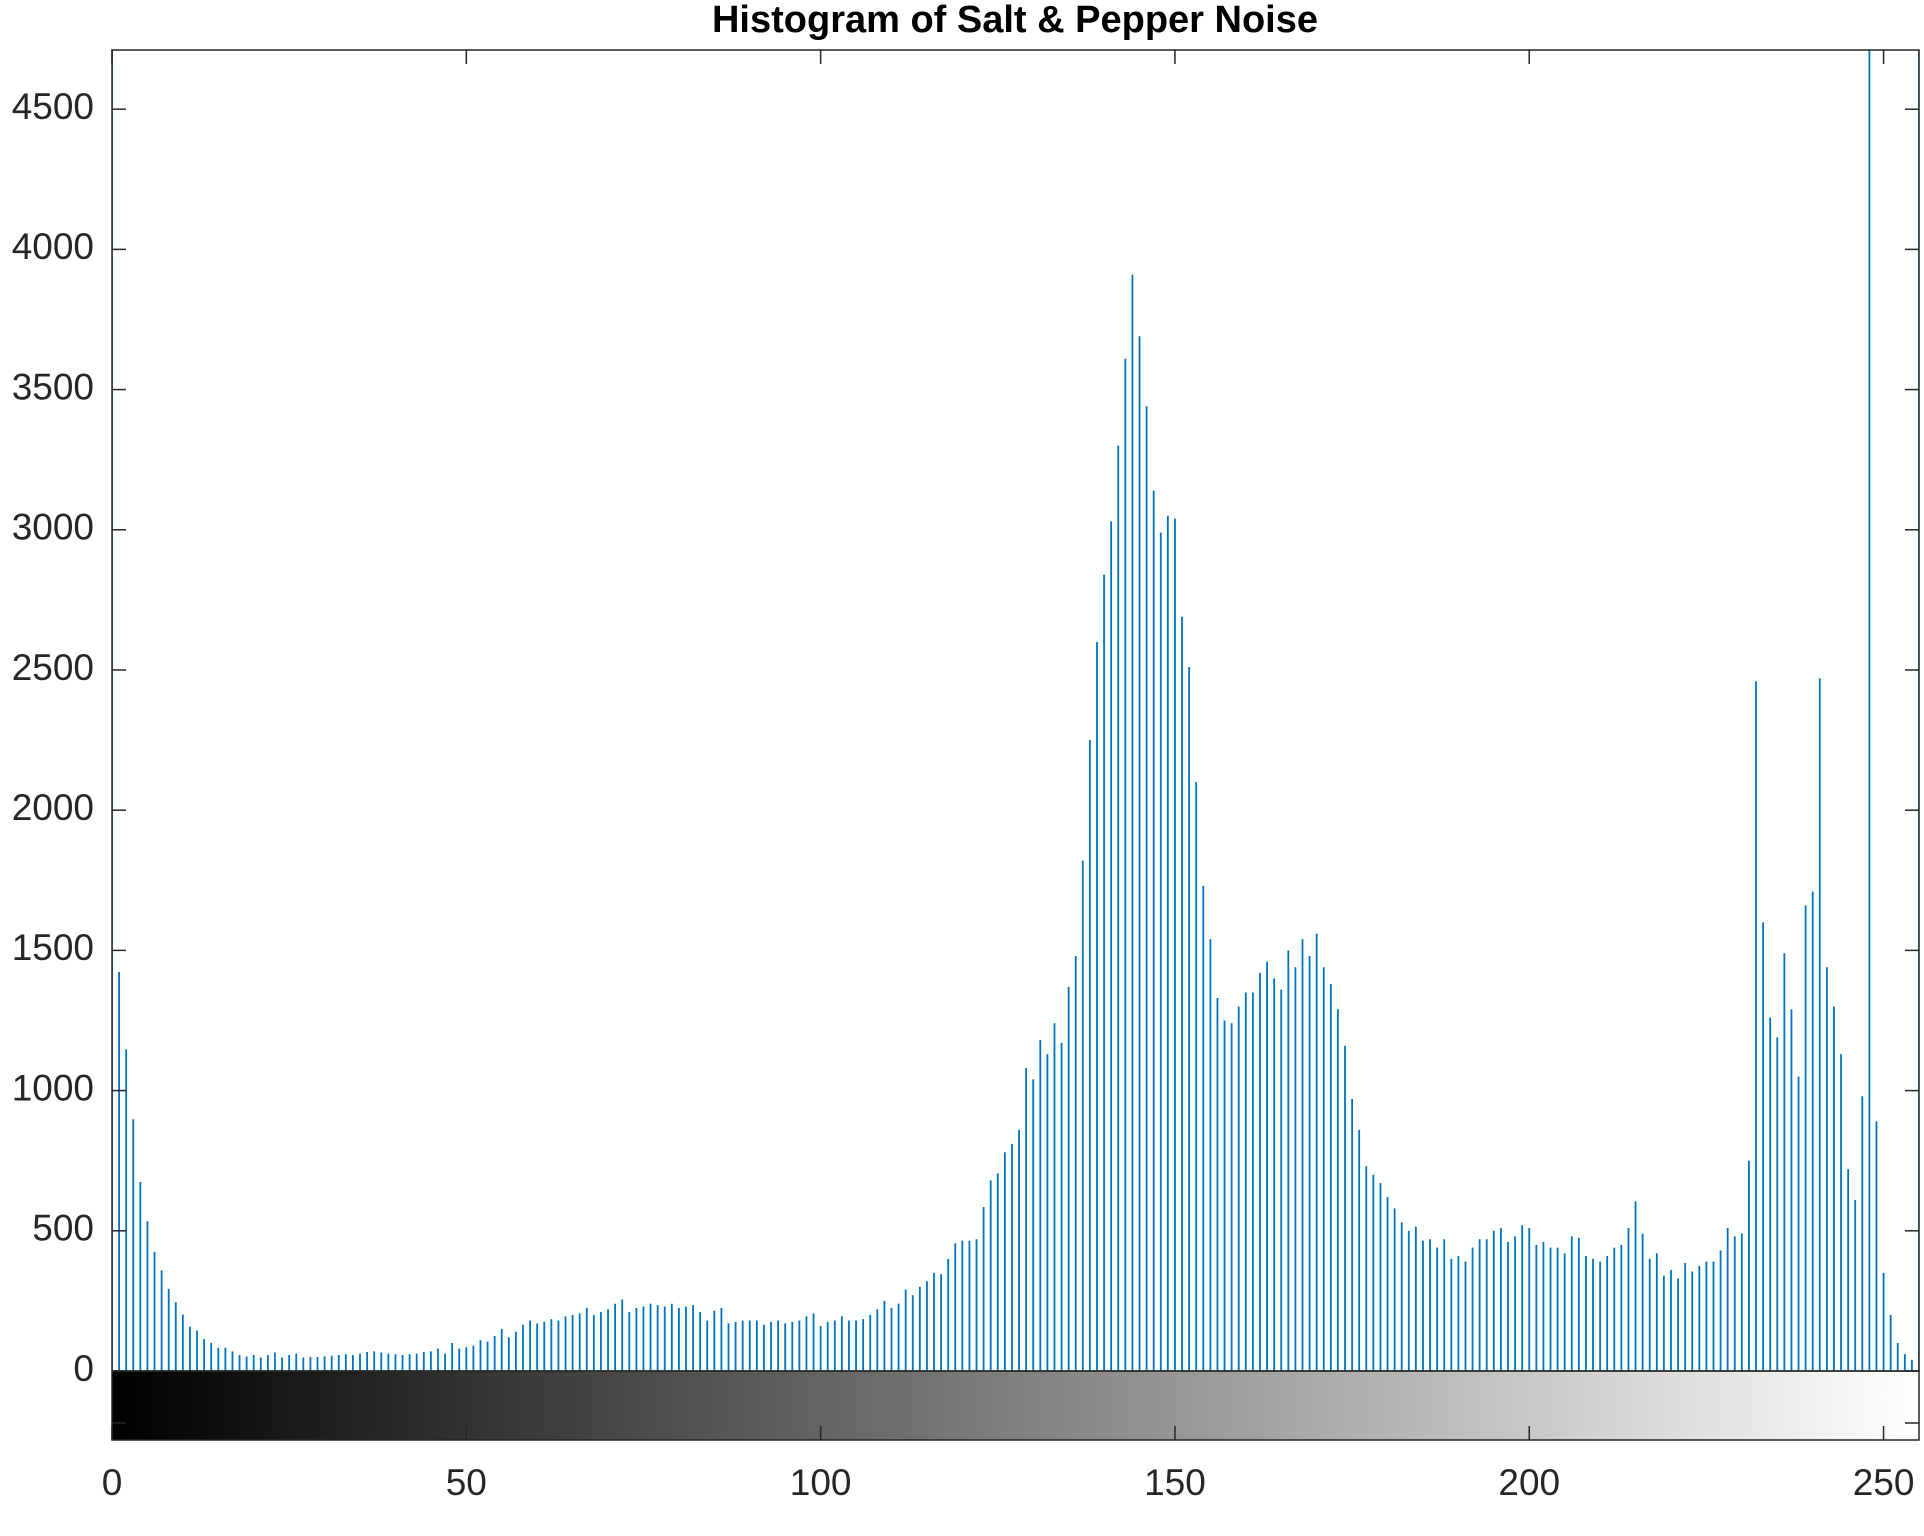 The width and height of the screenshot is (1924, 1536). Describe the element at coordinates (53, 527) in the screenshot. I see `y-tick-label: 3000` at that location.